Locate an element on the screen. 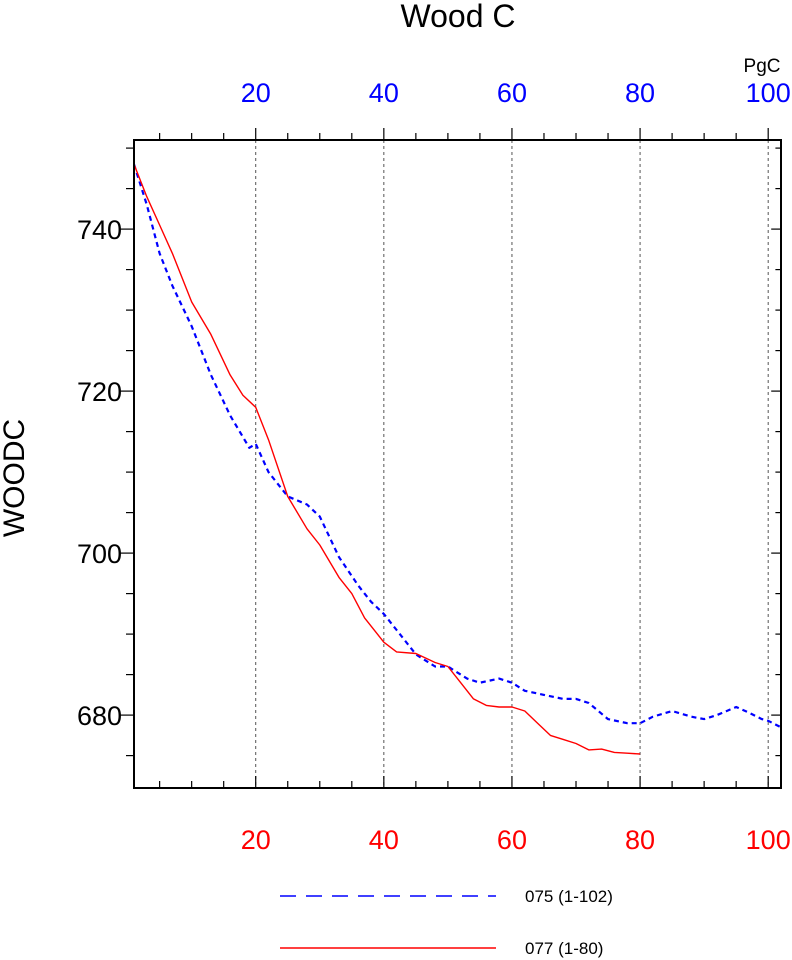  top-axis-unit-label: PgC is located at coordinates (762, 66).